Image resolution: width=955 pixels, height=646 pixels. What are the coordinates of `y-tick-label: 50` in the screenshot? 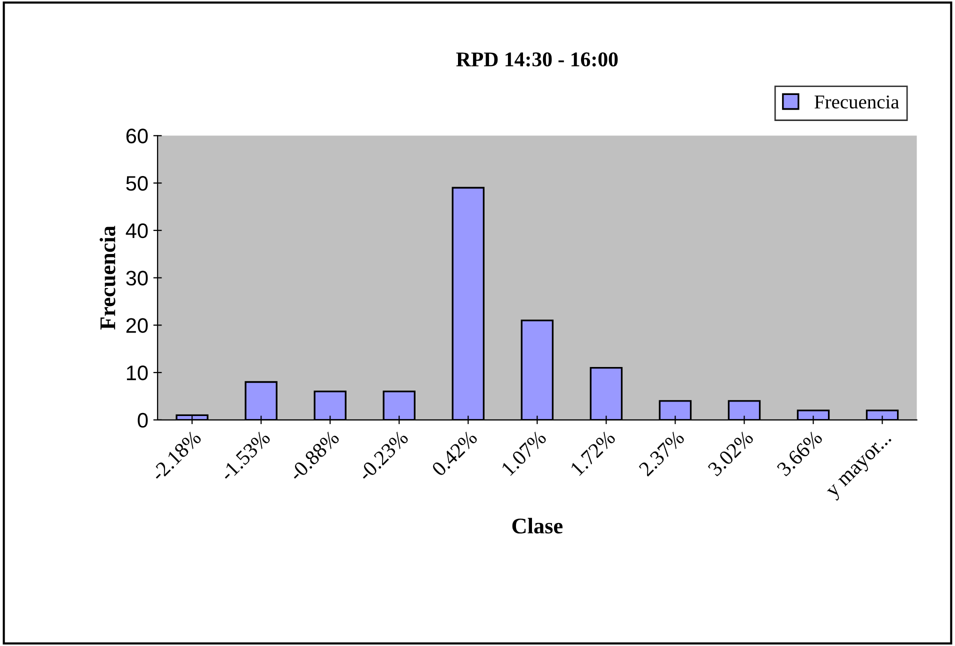 It's located at (137, 183).